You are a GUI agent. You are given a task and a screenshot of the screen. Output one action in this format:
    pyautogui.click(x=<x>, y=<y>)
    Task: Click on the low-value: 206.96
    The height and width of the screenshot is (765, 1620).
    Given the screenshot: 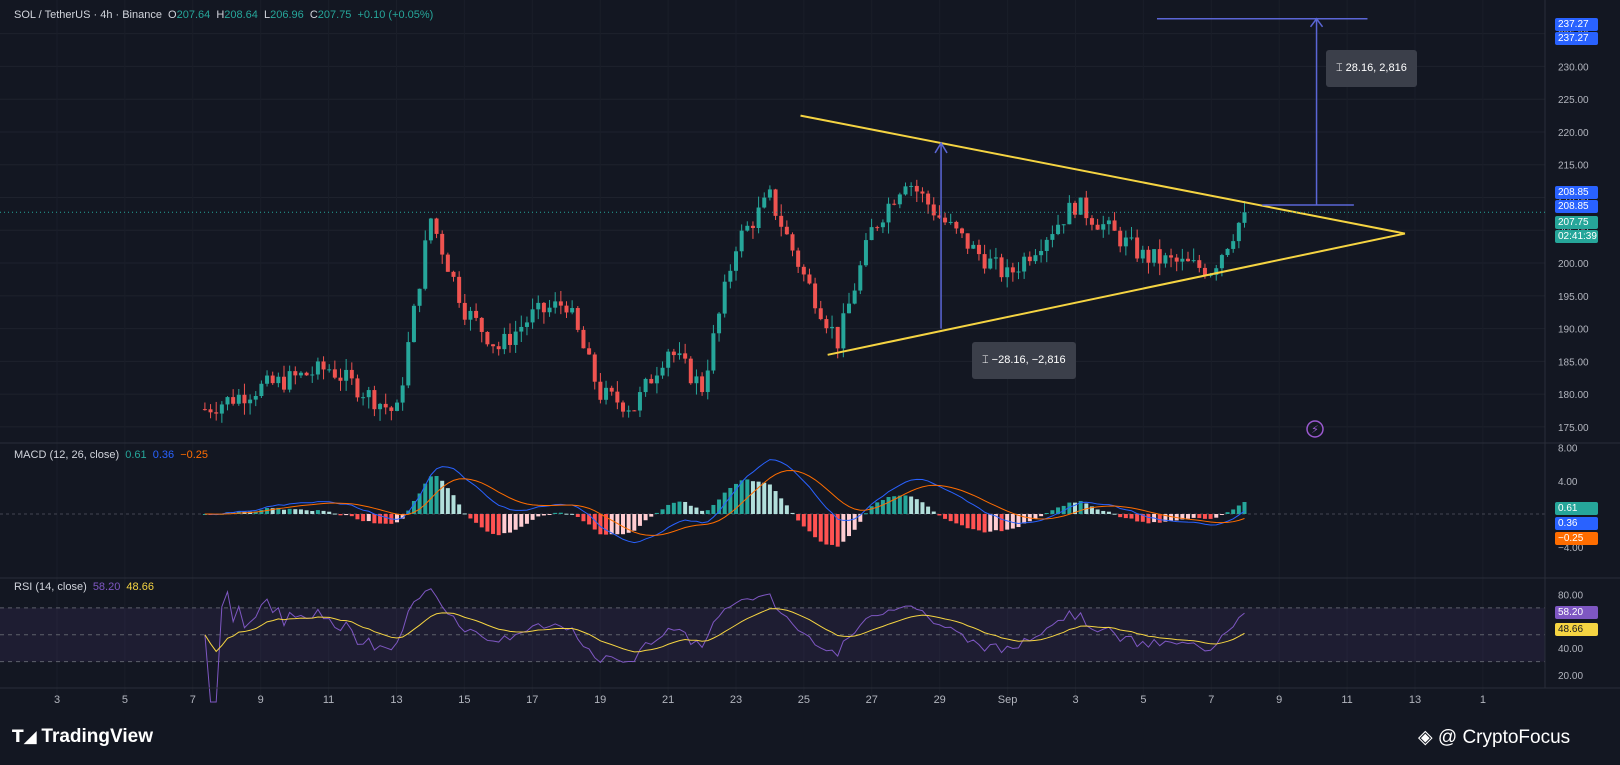 What is the action you would take?
    pyautogui.click(x=287, y=15)
    